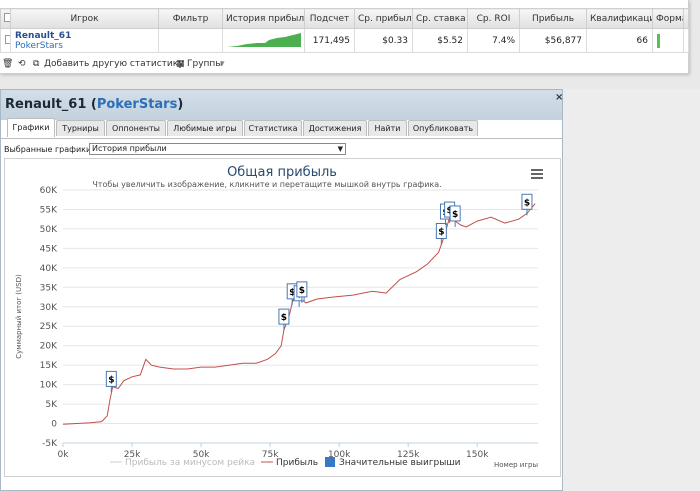  What do you see at coordinates (49, 288) in the screenshot?
I see `y-tick-label: 35K` at bounding box center [49, 288].